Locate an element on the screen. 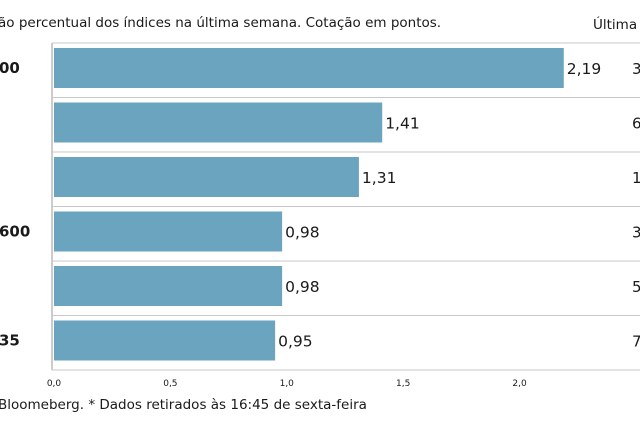  last-quote-column-header: Última c is located at coordinates (616, 25).